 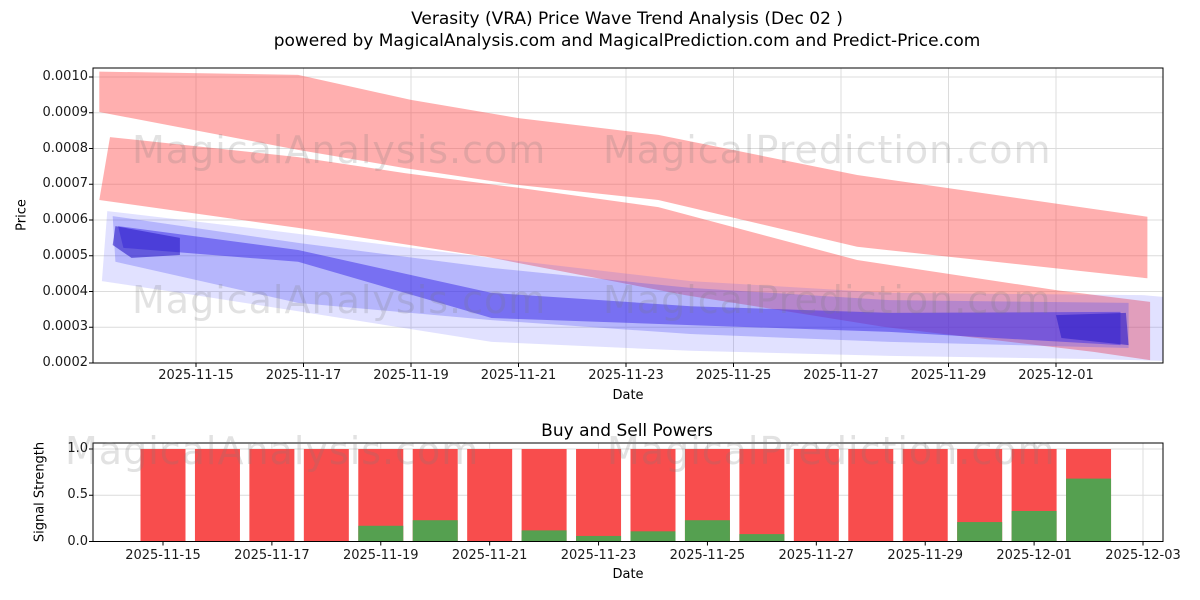 I want to click on signal-ytick-label: 1.0, so click(x=77, y=448).